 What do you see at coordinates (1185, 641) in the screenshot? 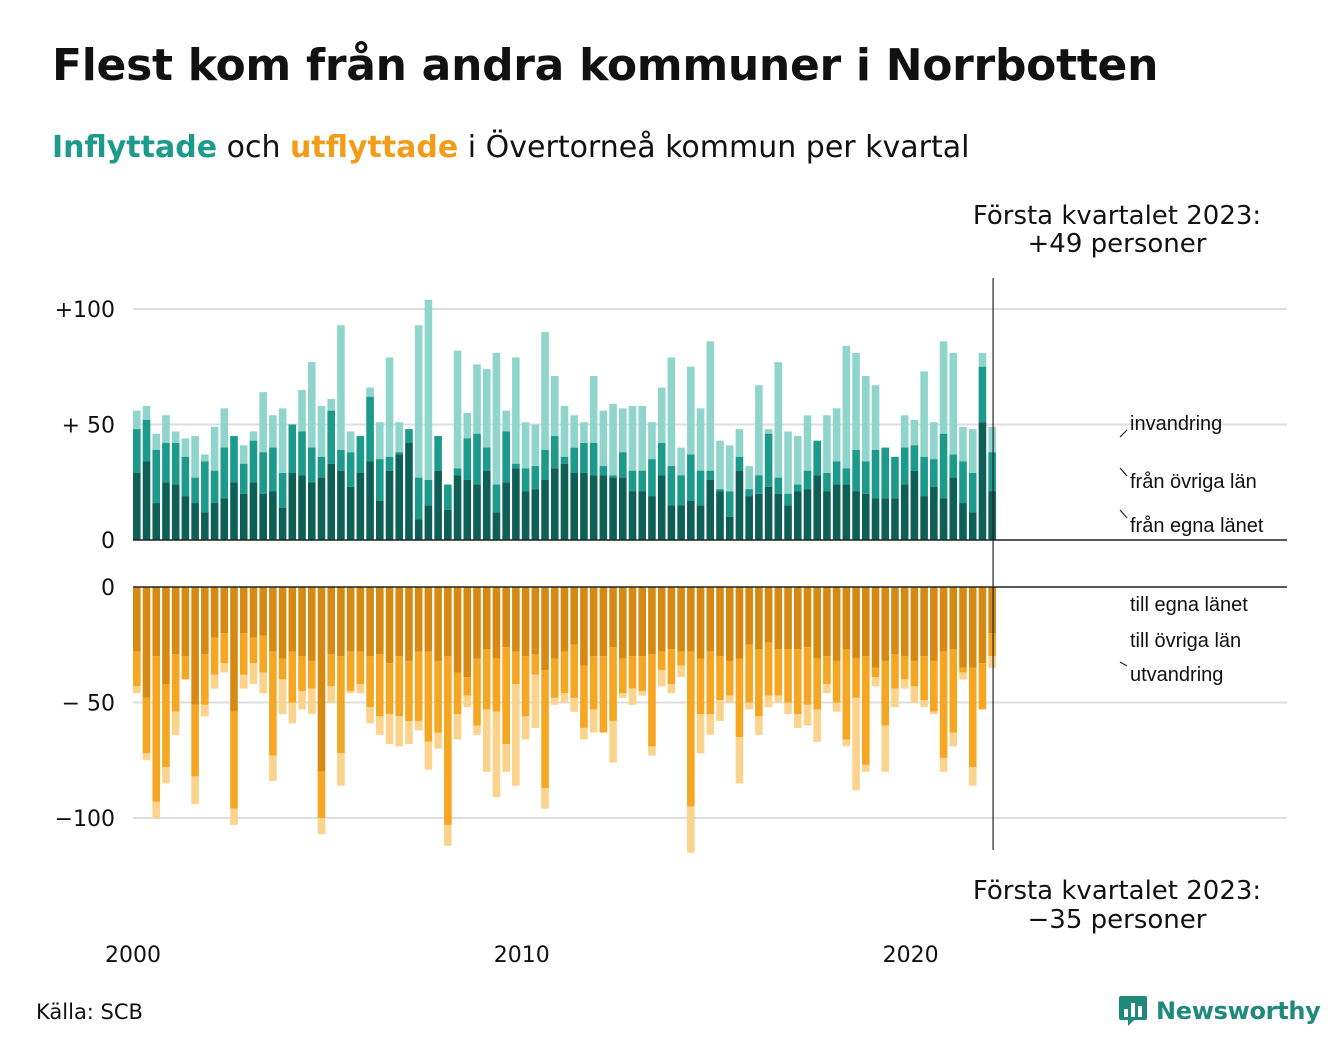
I see `legend-till-ovriga-lan: till övriga län` at bounding box center [1185, 641].